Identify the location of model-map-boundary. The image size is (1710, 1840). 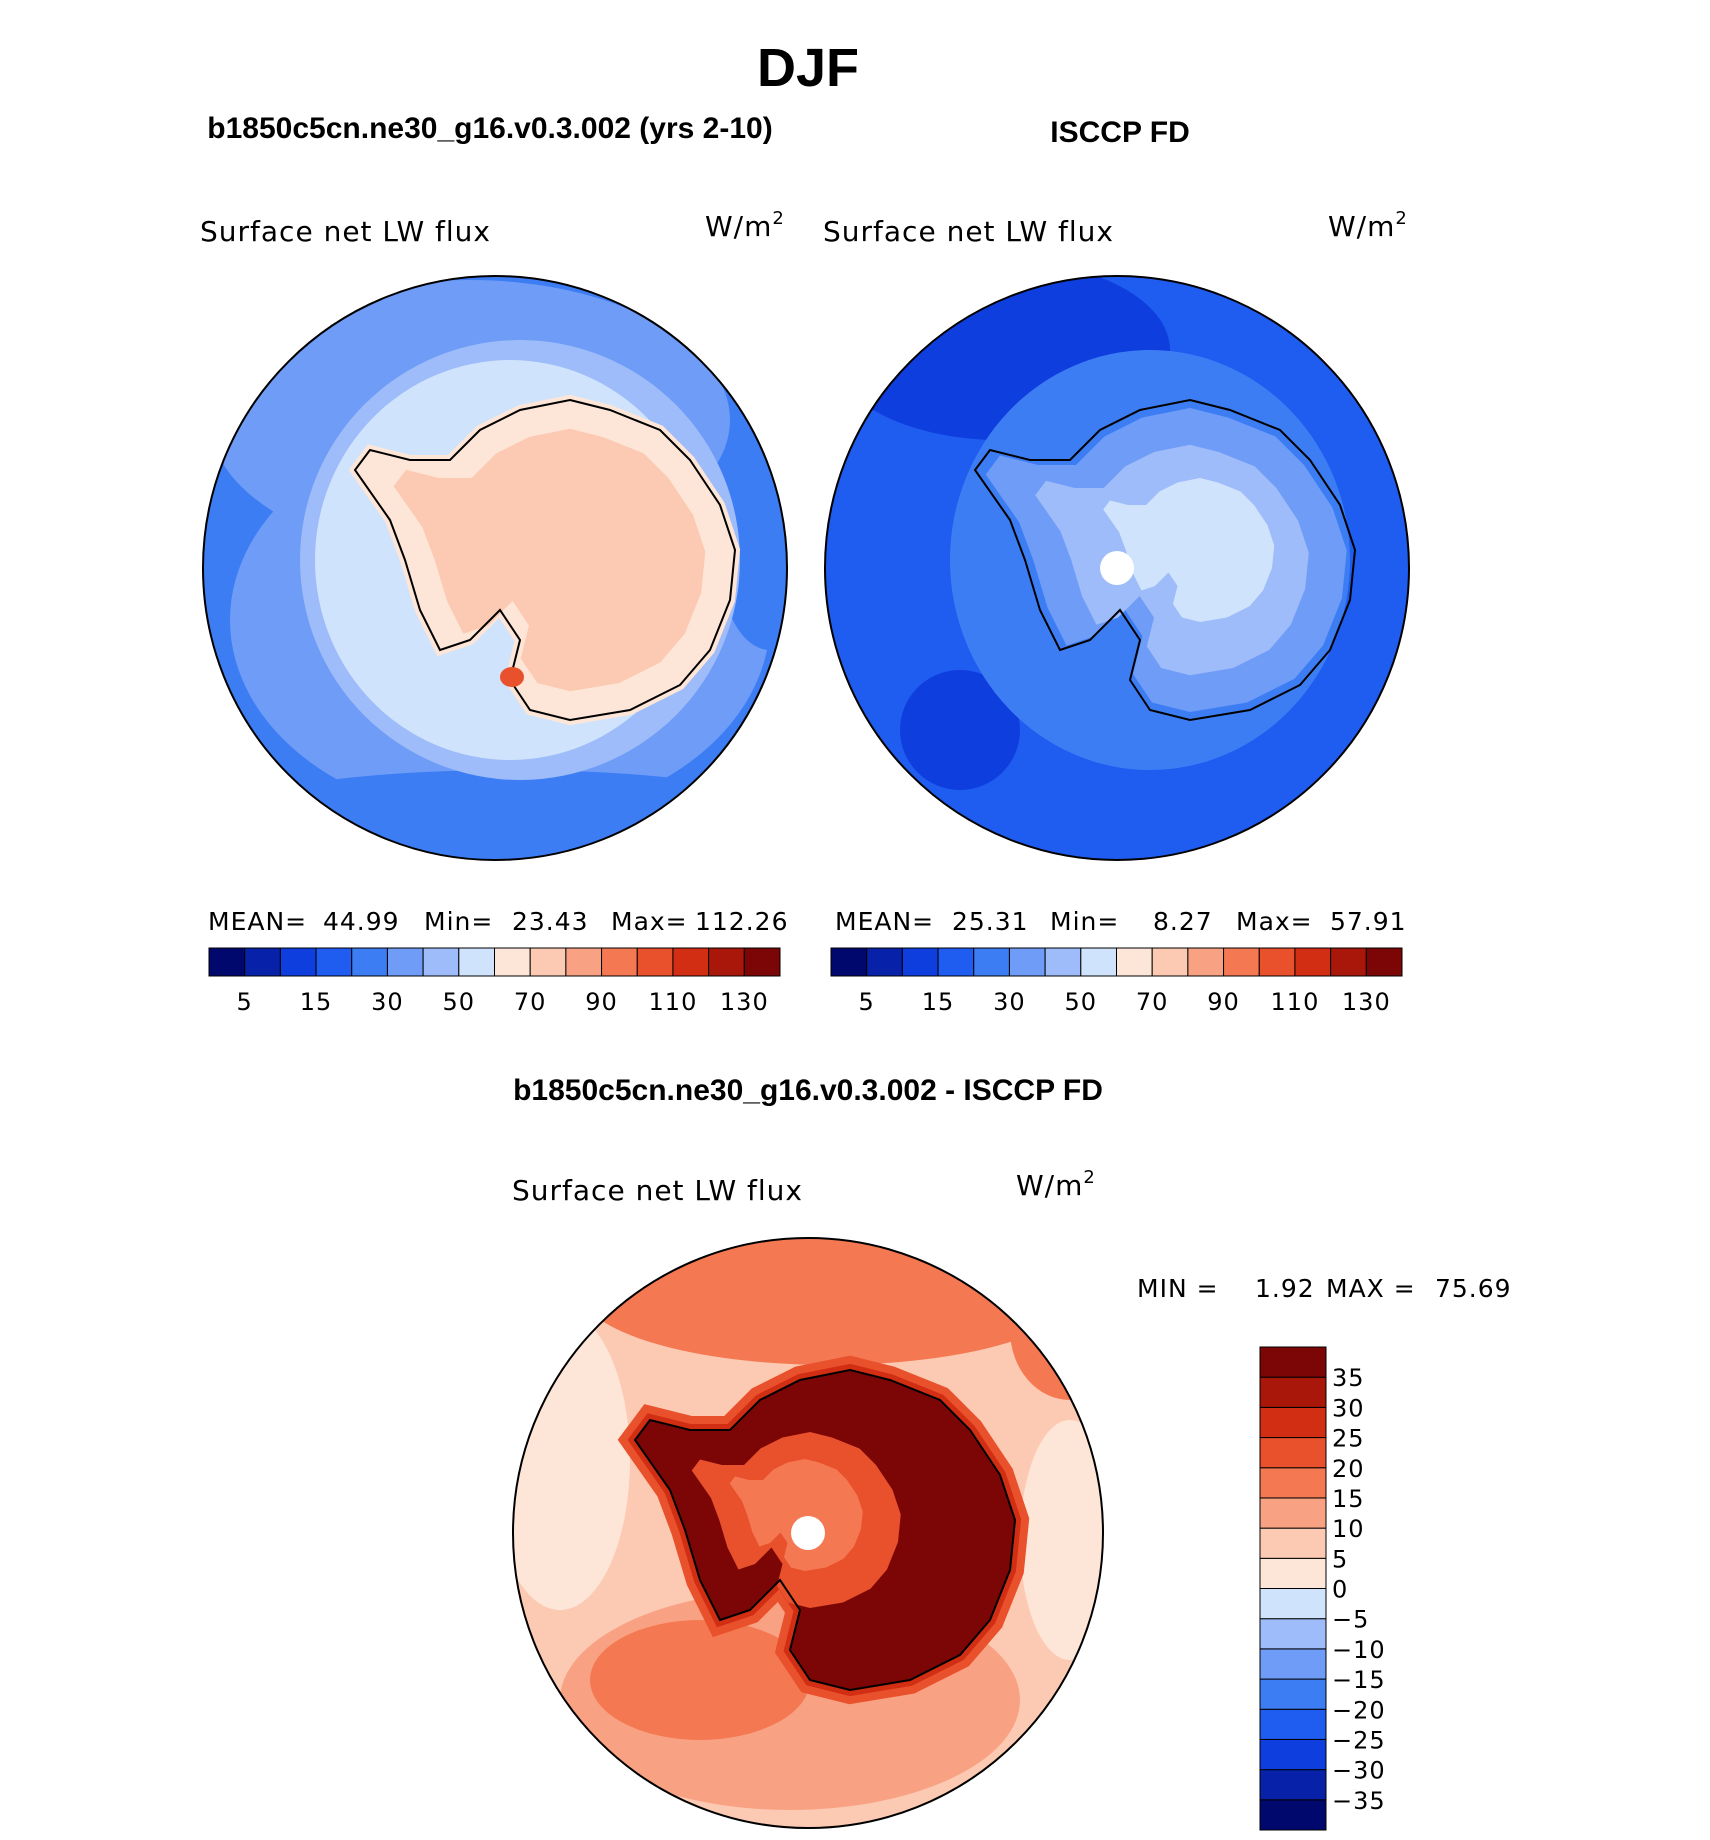
(495, 568).